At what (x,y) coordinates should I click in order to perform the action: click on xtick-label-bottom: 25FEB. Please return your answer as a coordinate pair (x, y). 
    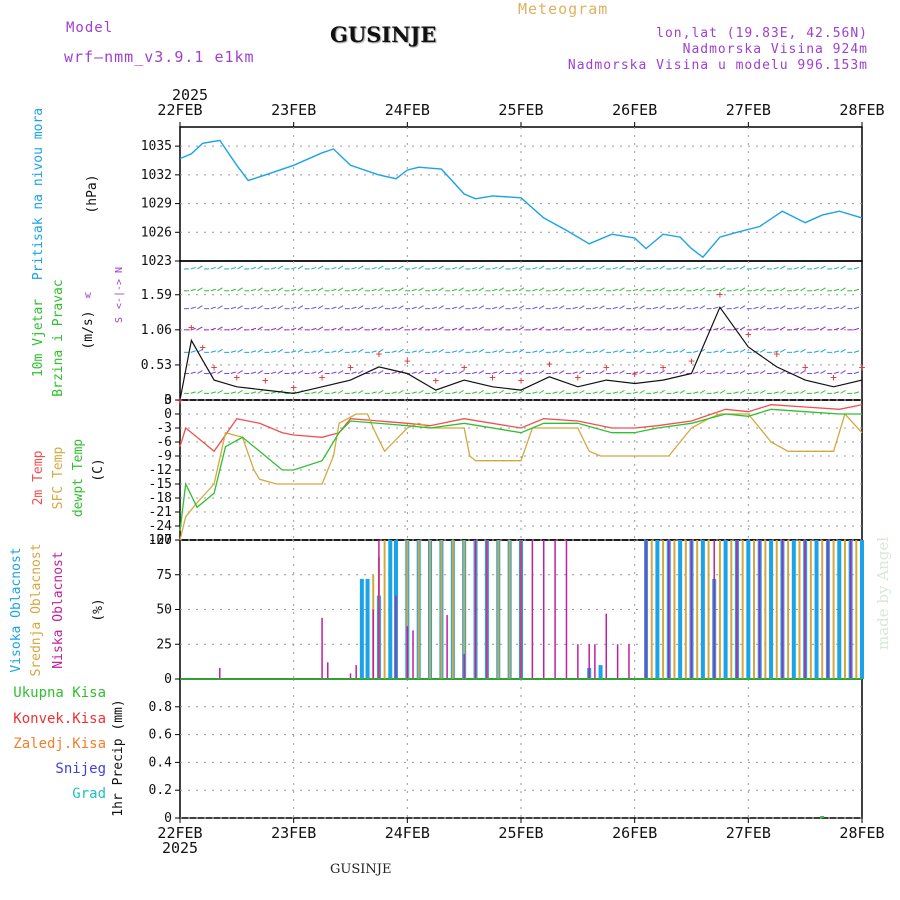
    Looking at the image, I should click on (520, 833).